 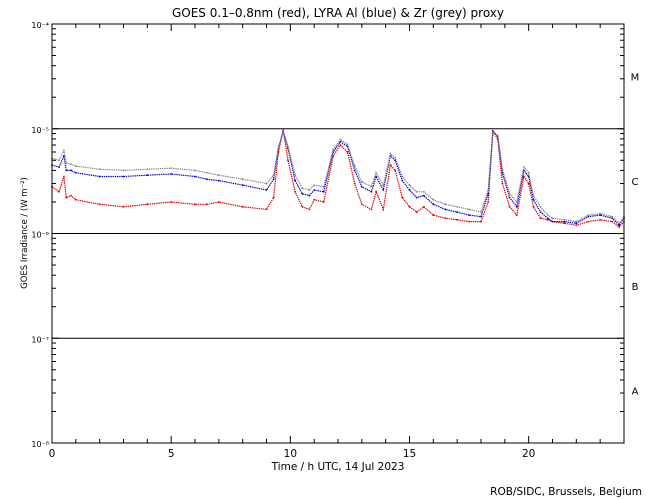 What do you see at coordinates (566, 492) in the screenshot?
I see `footer-credit: ROB/SIDC, Brussels, Belgium` at bounding box center [566, 492].